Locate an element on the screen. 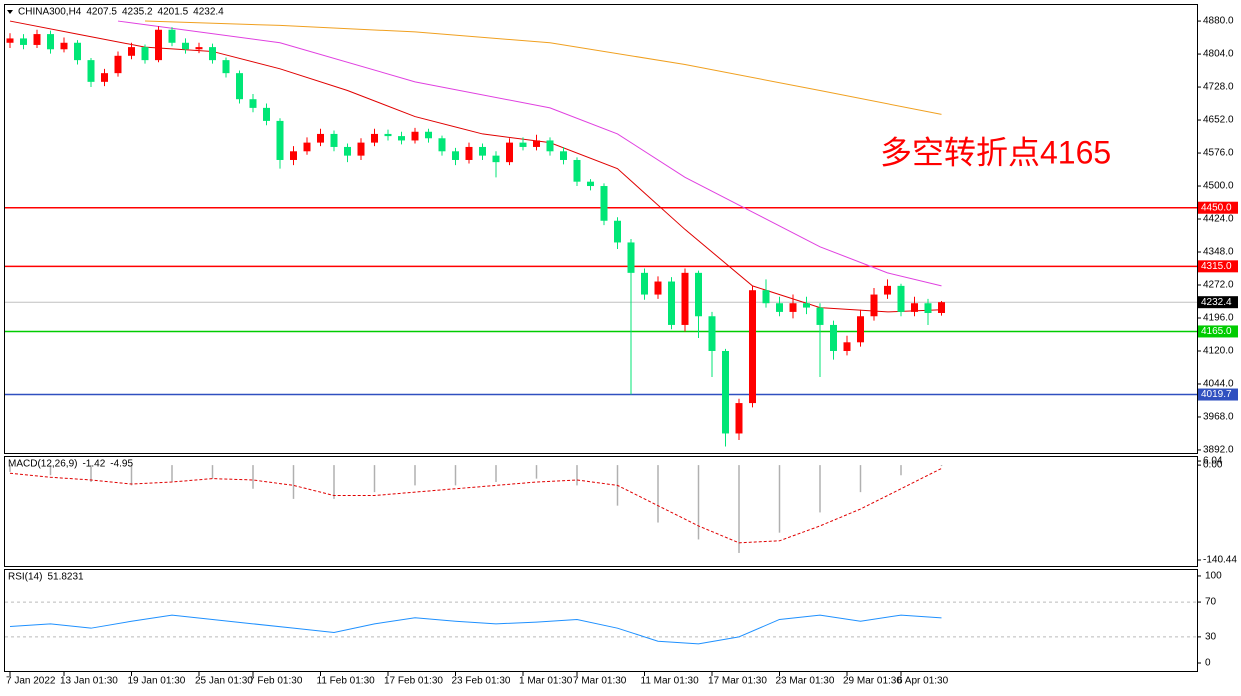 Image resolution: width=1241 pixels, height=696 pixels. rsi-panel is located at coordinates (601, 620).